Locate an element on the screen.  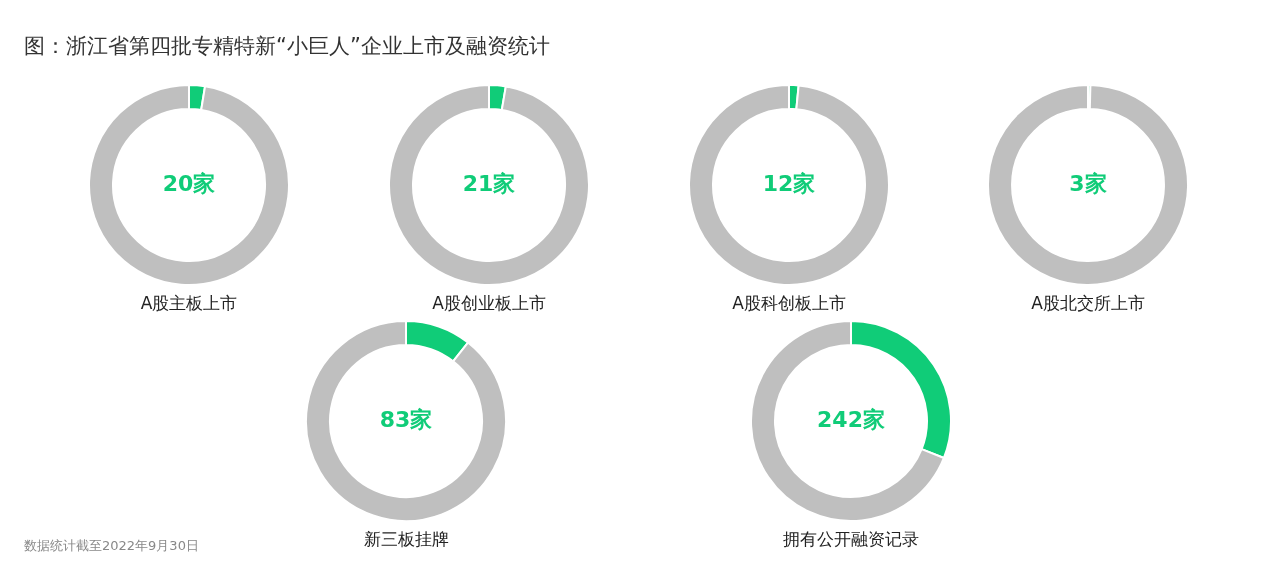
data-label: 83家 is located at coordinates (406, 419).